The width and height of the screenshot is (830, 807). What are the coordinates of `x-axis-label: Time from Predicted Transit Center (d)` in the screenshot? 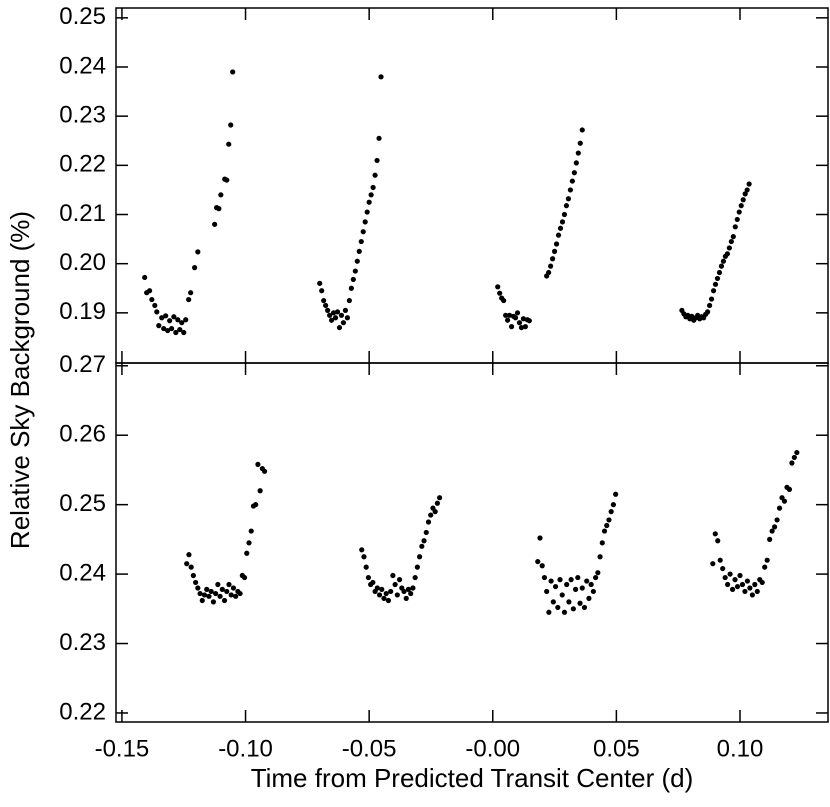 It's located at (472, 778).